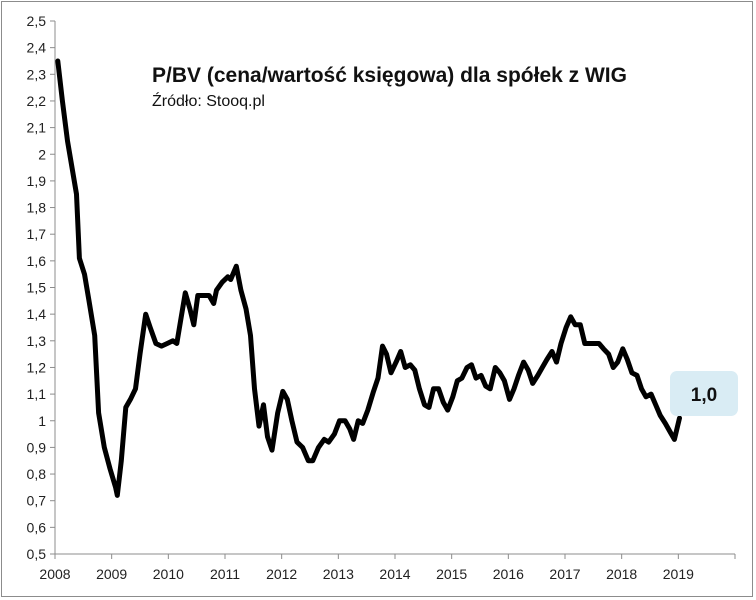 The height and width of the screenshot is (600, 756). I want to click on y-tick-label: 1,9, so click(37, 181).